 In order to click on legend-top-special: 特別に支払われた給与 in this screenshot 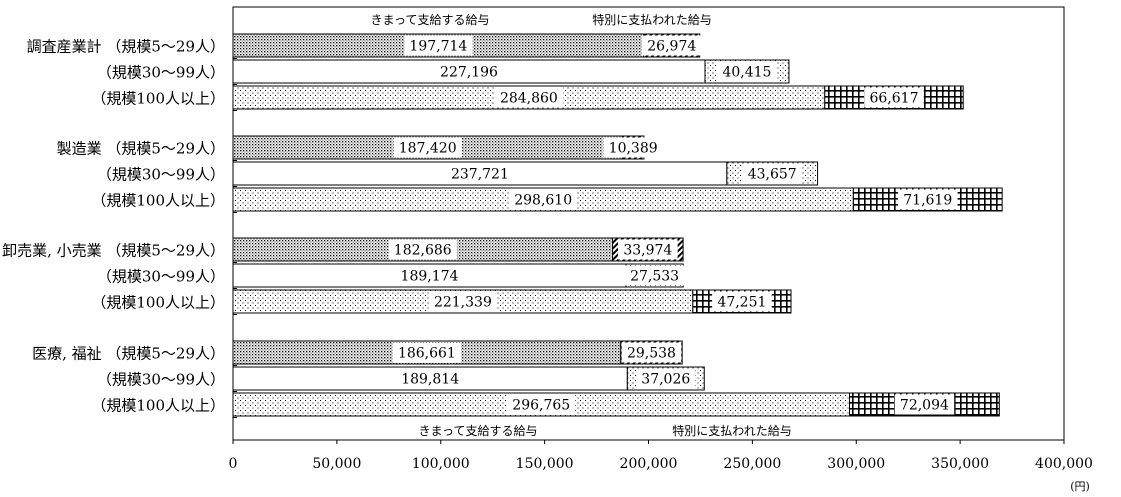, I will do `click(651, 19)`.